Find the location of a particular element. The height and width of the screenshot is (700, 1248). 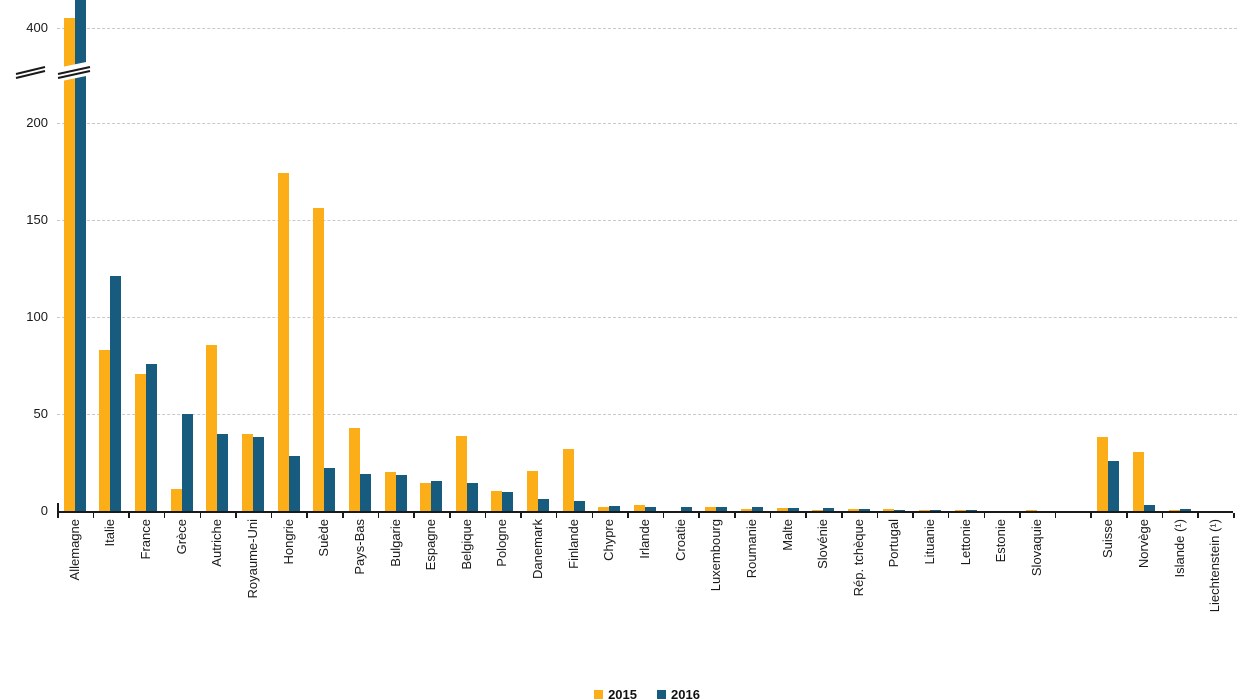

bar-2015-Suède is located at coordinates (319, 359).